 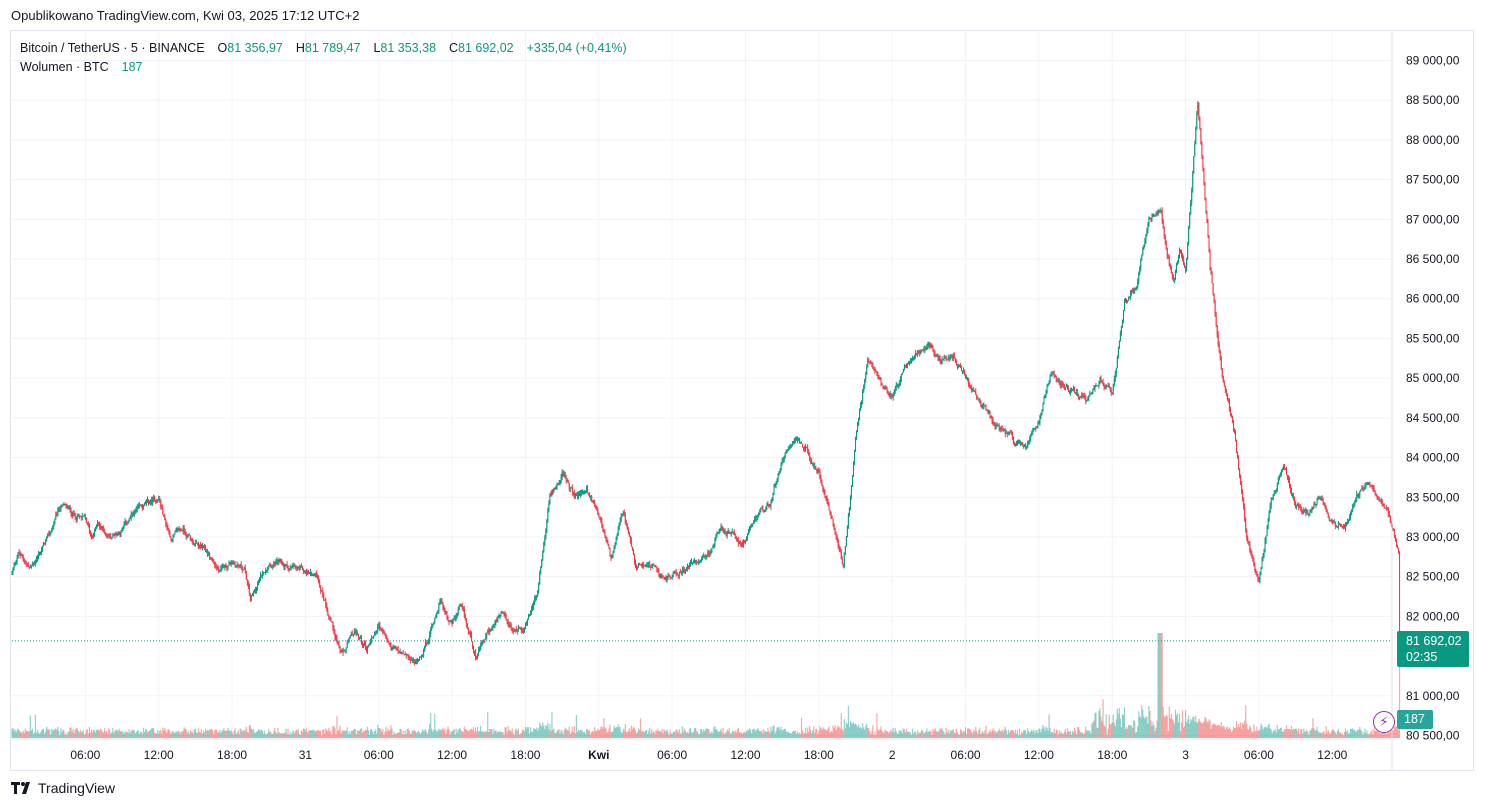 What do you see at coordinates (63, 788) in the screenshot?
I see `tradingview-brand: TradingView` at bounding box center [63, 788].